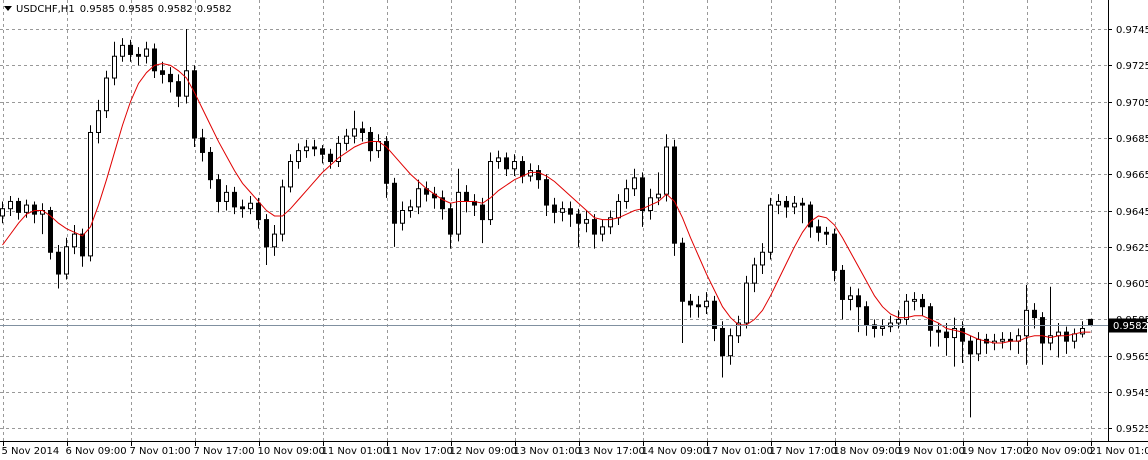 Image resolution: width=1148 pixels, height=460 pixels. I want to click on x-tick-label: 20 Nov 09:00, so click(1059, 451).